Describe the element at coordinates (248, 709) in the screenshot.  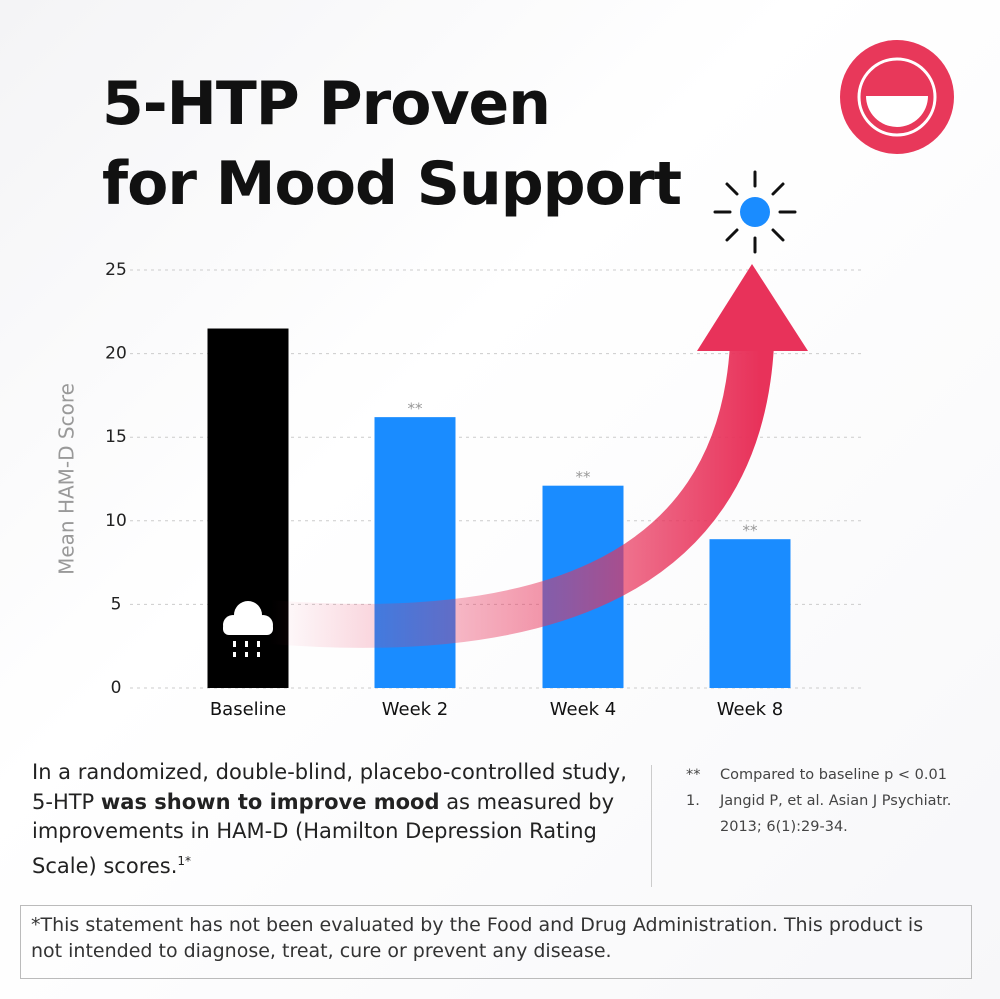
I see `x-tick-label: Baseline` at that location.